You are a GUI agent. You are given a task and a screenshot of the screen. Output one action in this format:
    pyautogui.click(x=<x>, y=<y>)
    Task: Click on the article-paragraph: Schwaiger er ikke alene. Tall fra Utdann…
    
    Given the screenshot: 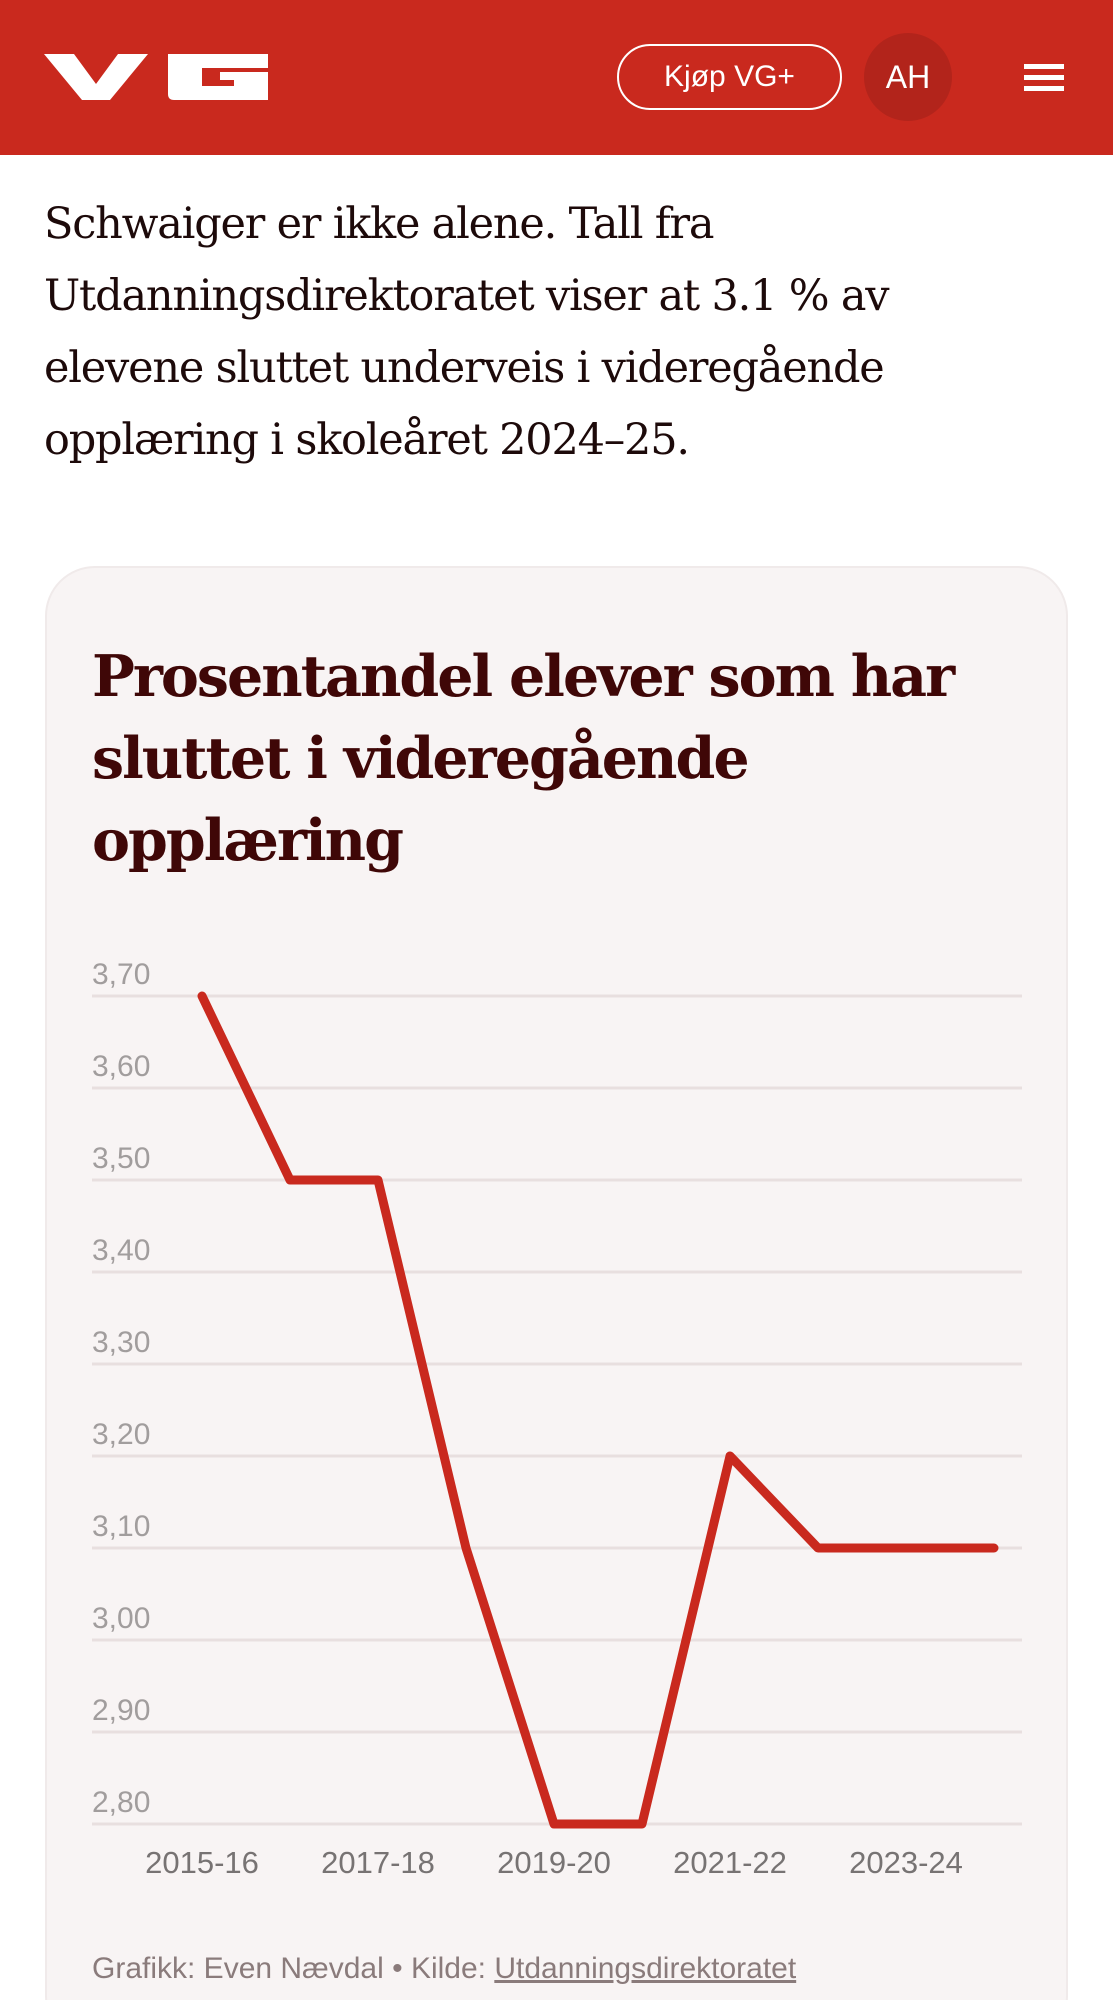 What is the action you would take?
    pyautogui.click(x=467, y=332)
    